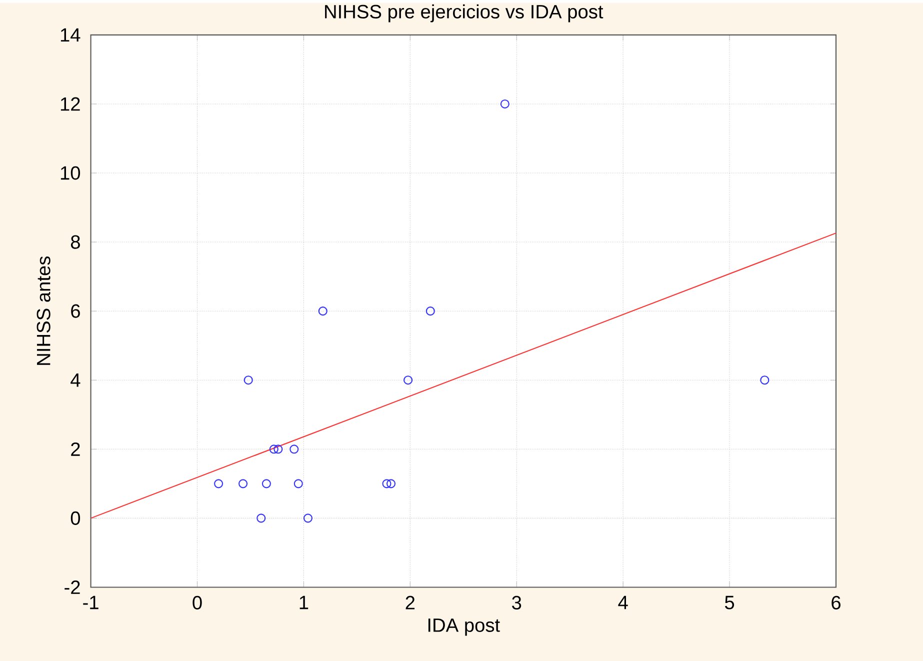 Image resolution: width=923 pixels, height=661 pixels. Describe the element at coordinates (70, 173) in the screenshot. I see `y-tick-label: 10` at that location.